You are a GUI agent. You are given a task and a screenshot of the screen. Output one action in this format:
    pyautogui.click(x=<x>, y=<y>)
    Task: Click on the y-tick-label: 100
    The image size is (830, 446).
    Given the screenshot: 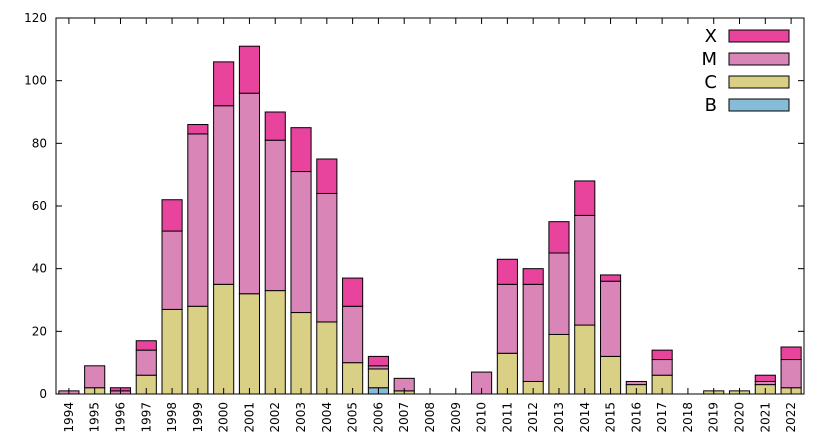 What is the action you would take?
    pyautogui.click(x=35, y=81)
    